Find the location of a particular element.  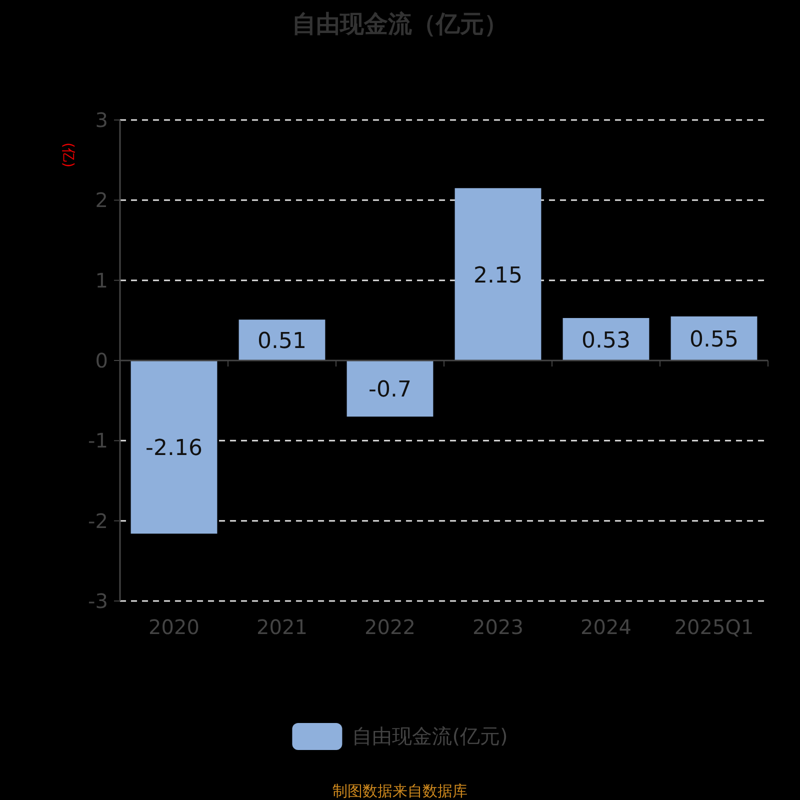

x-tick-label: 2022 is located at coordinates (390, 627).